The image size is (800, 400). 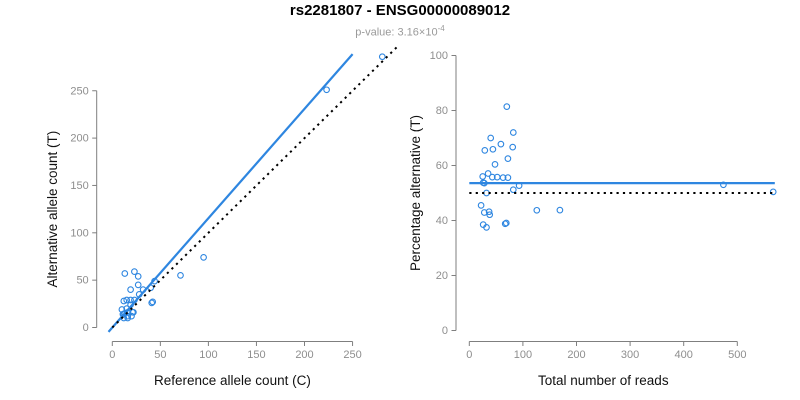 I want to click on percentage-alt-x-tick-label: 100, so click(x=523, y=355).